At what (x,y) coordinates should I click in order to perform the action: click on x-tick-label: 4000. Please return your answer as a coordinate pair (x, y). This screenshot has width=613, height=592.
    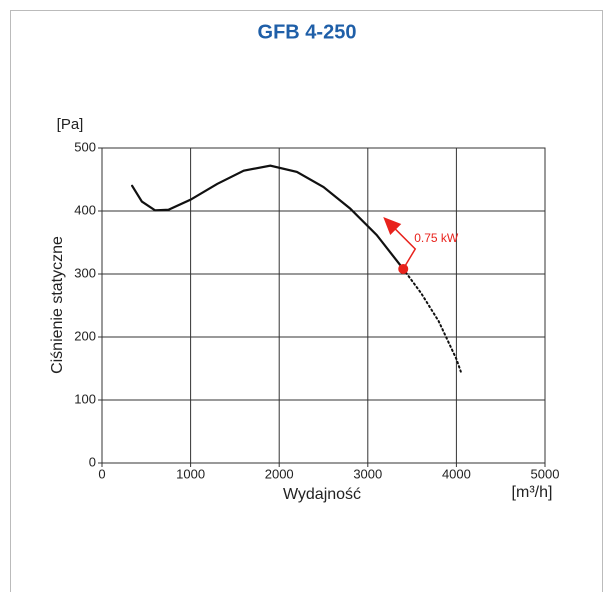
    Looking at the image, I should click on (456, 473).